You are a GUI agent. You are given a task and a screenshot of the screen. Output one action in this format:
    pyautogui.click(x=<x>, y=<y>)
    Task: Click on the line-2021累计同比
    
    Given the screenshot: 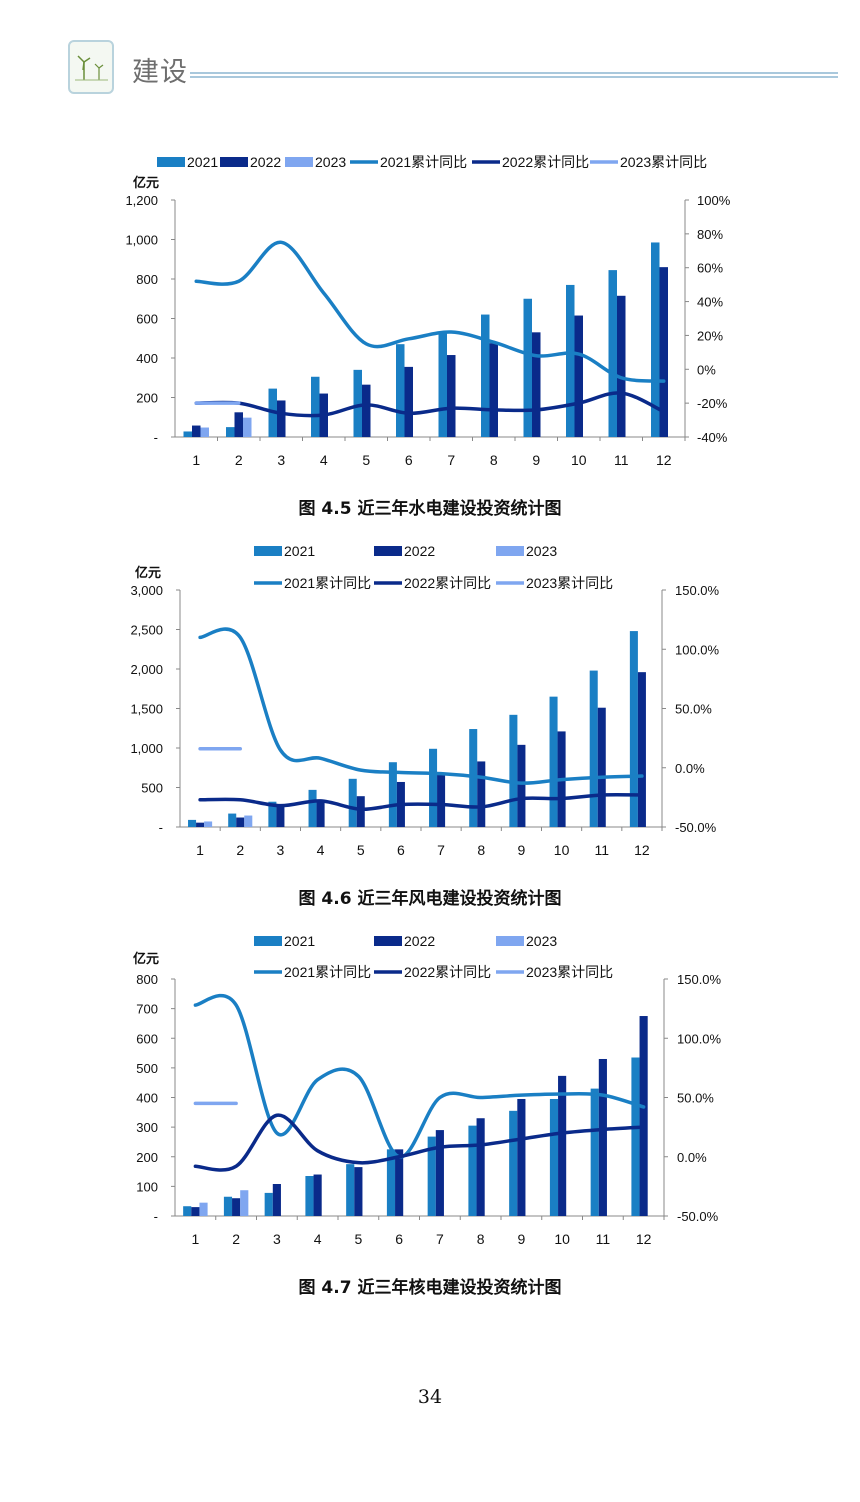 What is the action you would take?
    pyautogui.click(x=421, y=706)
    